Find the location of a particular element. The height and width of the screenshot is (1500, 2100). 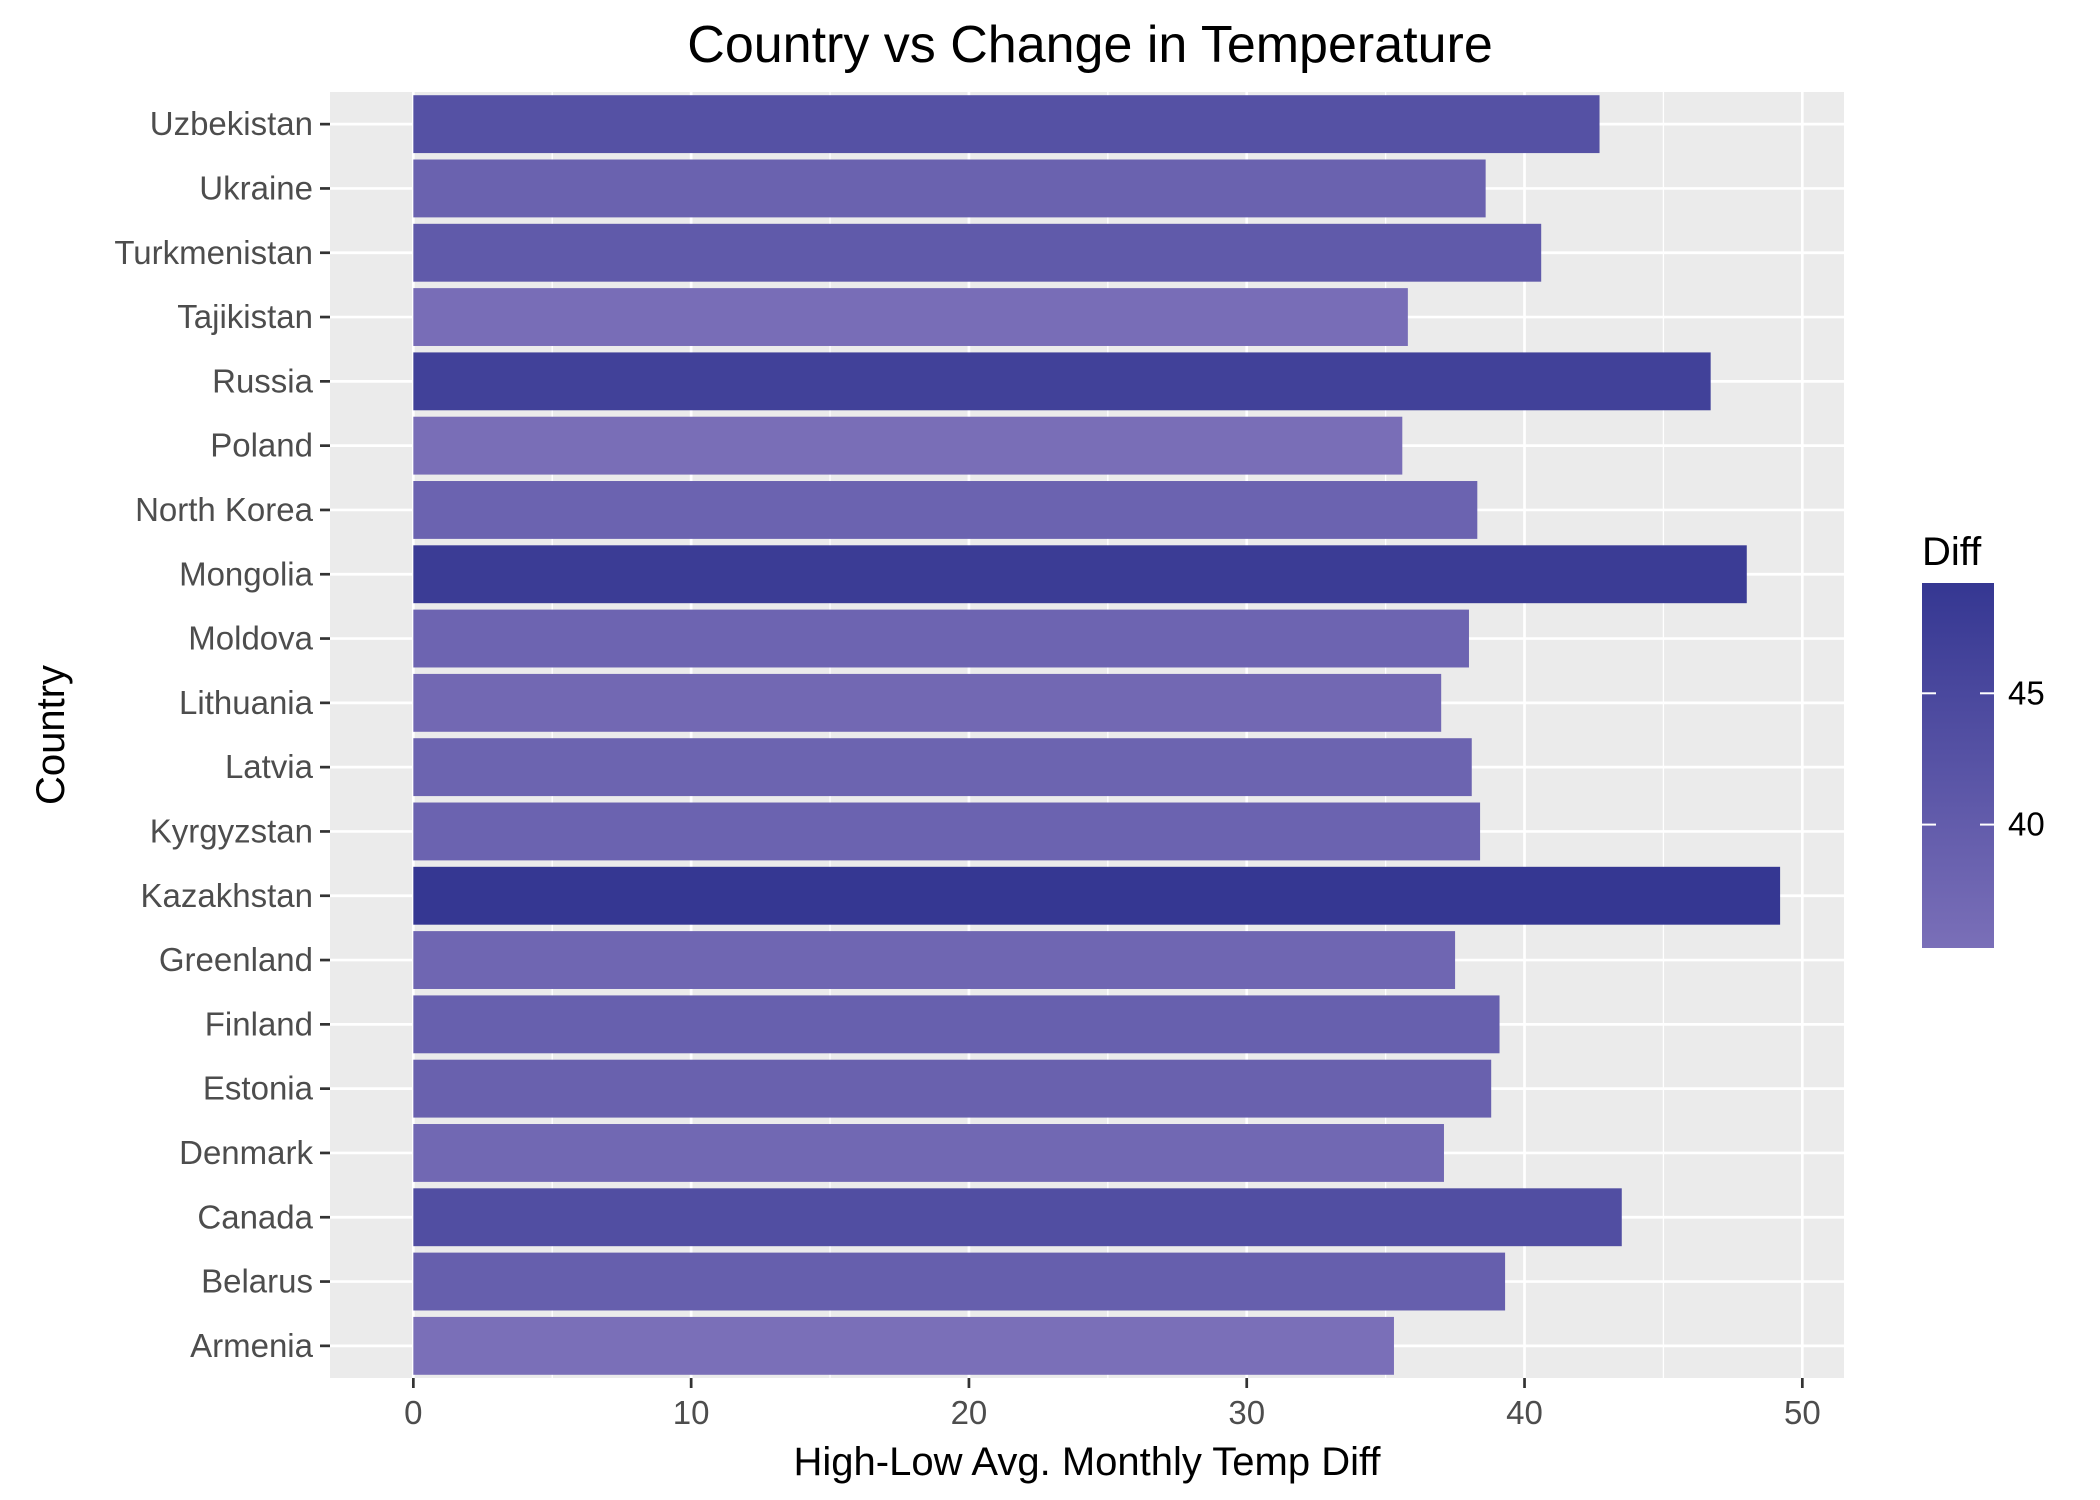

bar-turkmenistan is located at coordinates (977, 252).